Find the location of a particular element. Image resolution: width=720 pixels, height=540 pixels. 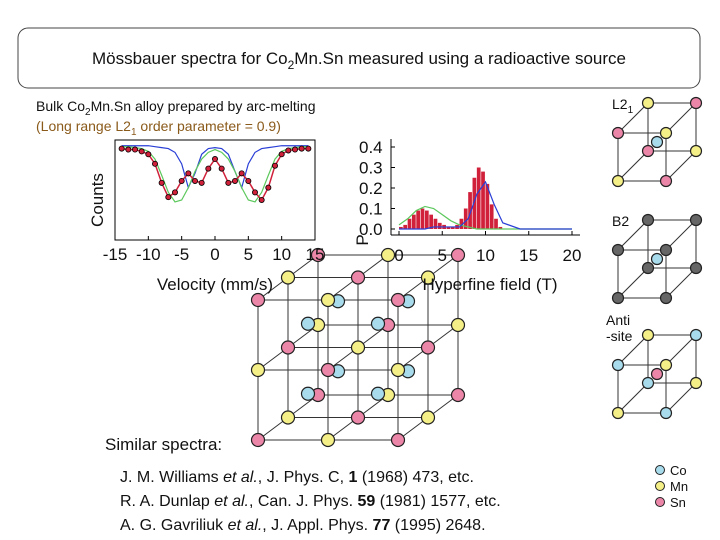

structure-label: L21 is located at coordinates (623, 106).